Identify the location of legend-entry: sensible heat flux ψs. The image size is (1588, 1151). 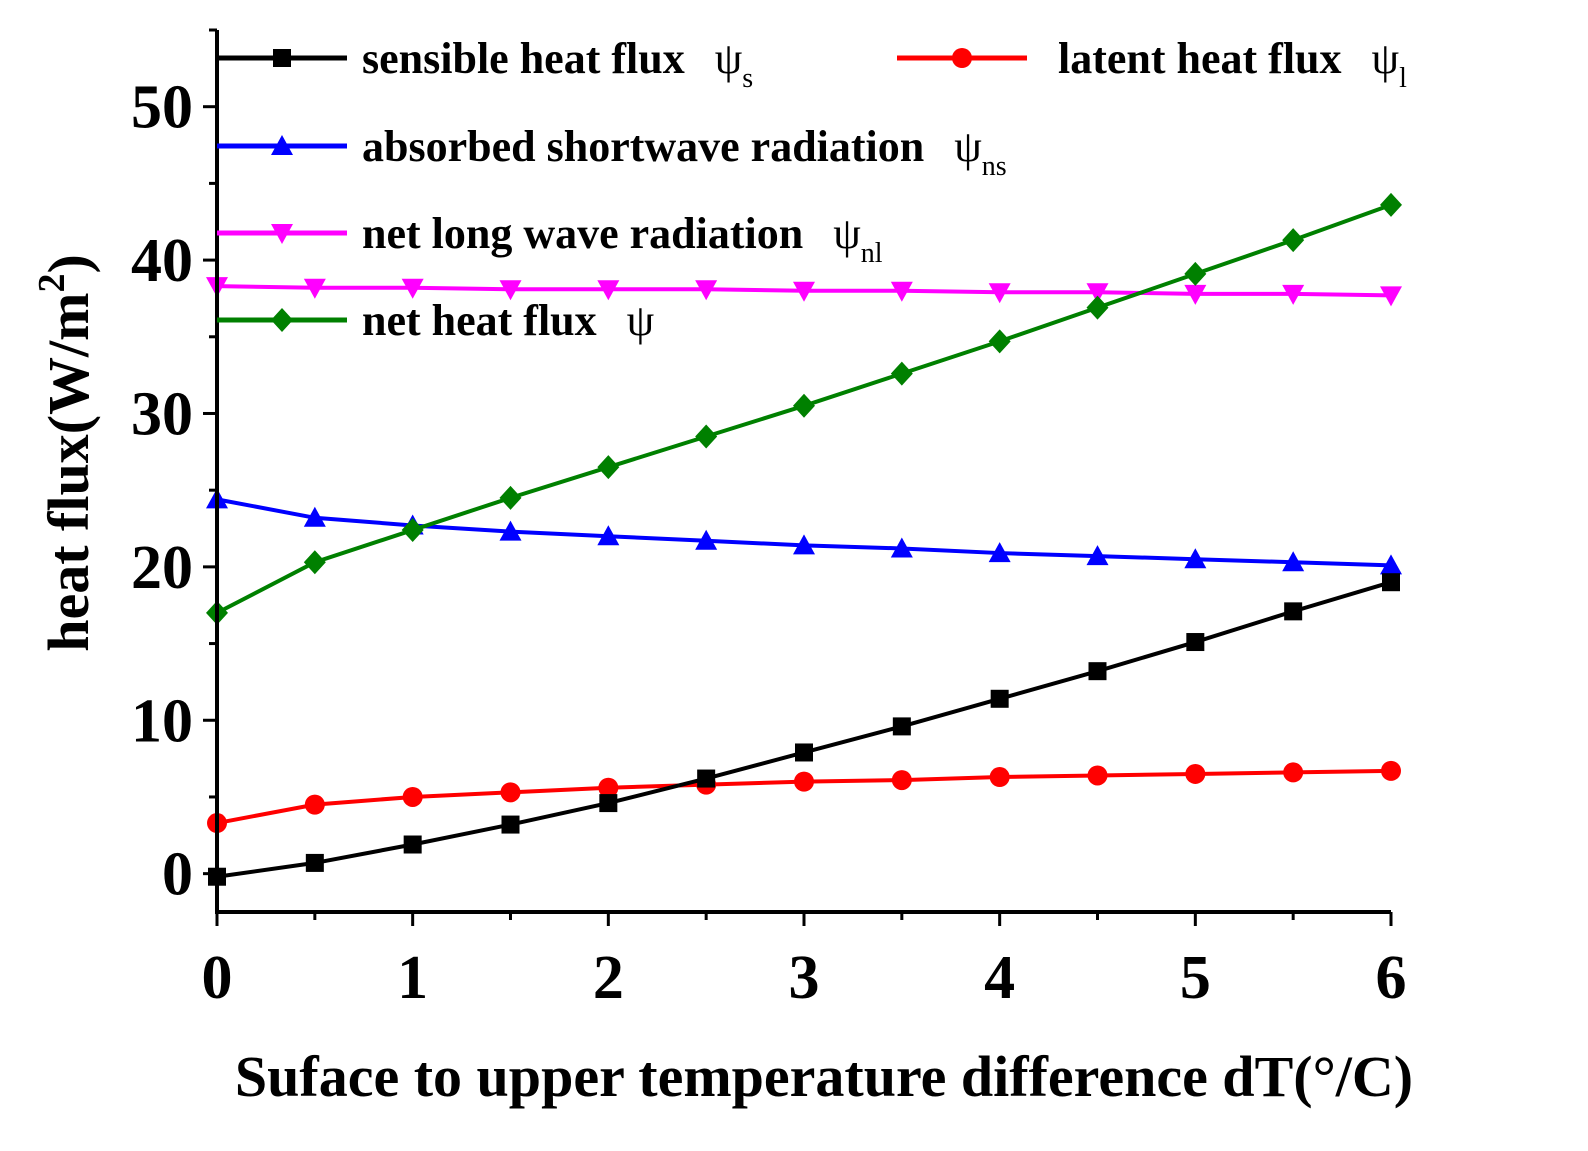
(485, 64).